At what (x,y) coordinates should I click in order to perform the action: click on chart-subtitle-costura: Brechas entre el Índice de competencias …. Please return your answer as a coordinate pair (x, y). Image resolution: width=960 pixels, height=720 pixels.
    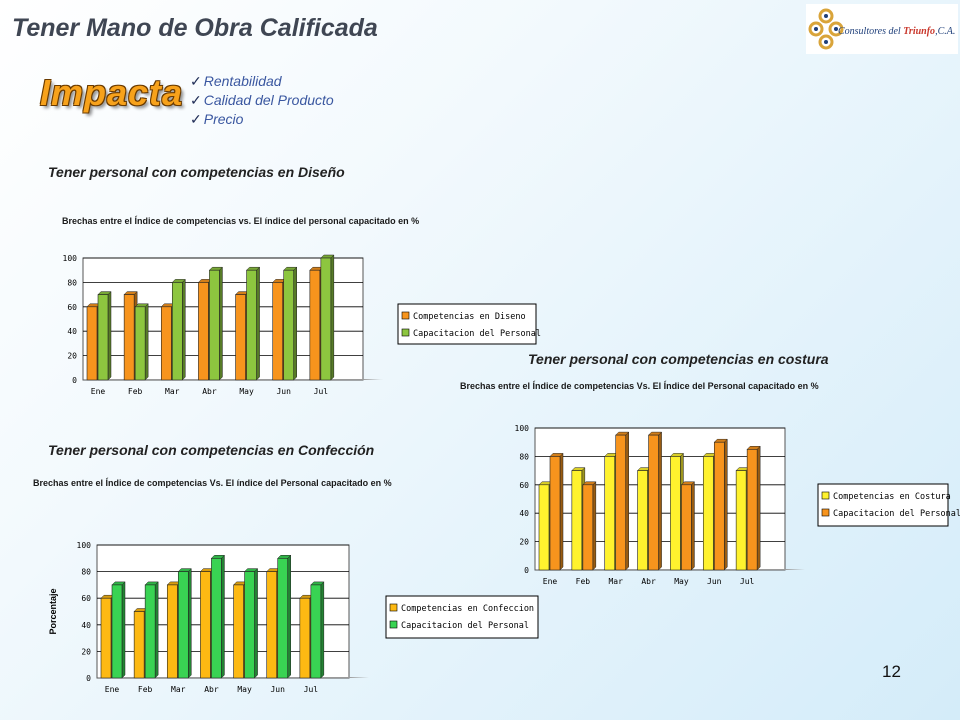
    Looking at the image, I should click on (639, 386).